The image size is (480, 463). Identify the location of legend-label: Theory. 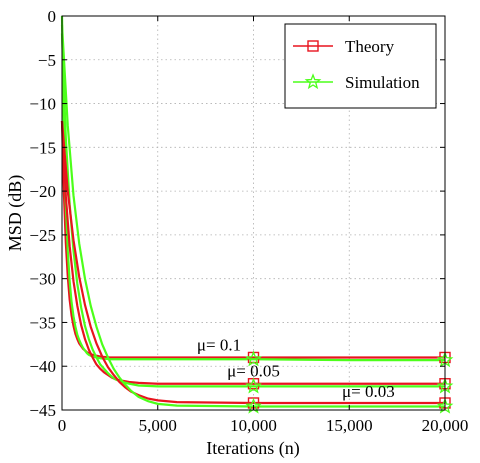
(370, 46).